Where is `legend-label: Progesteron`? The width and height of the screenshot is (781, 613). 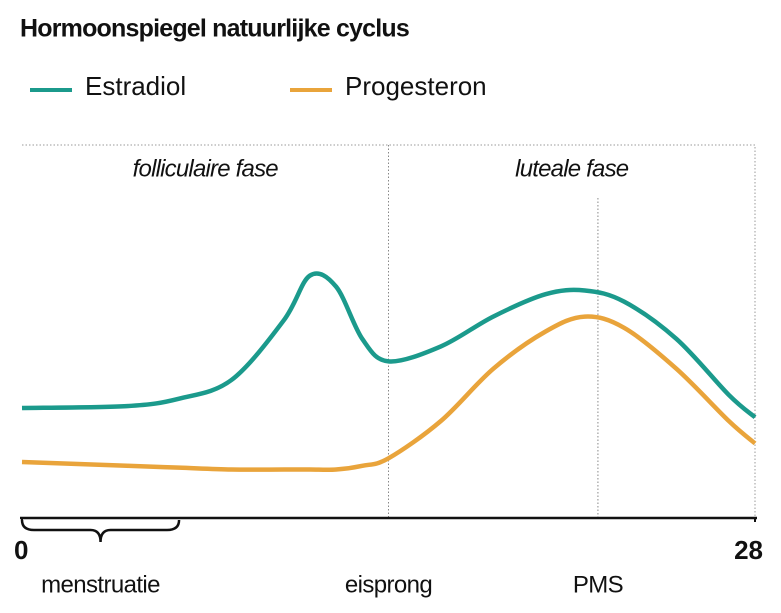
legend-label: Progesteron is located at coordinates (416, 86).